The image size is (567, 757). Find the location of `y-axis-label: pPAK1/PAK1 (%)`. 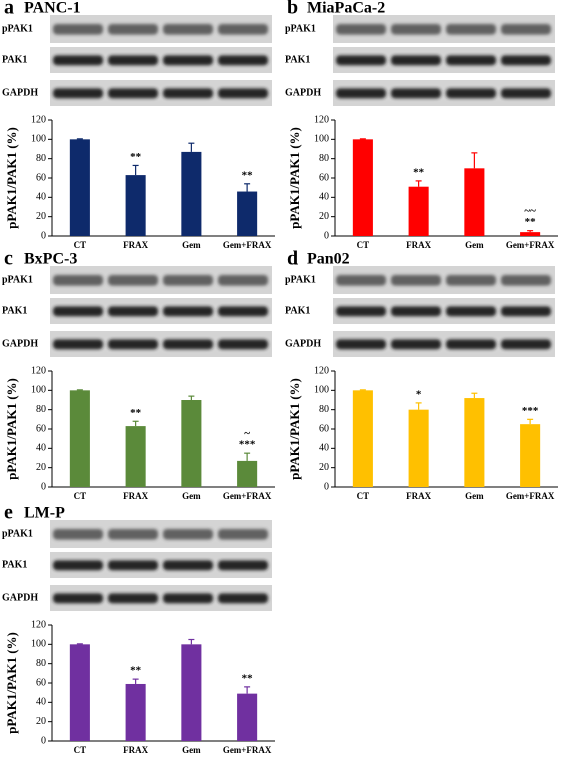

y-axis-label: pPAK1/PAK1 (%) is located at coordinates (11, 178).